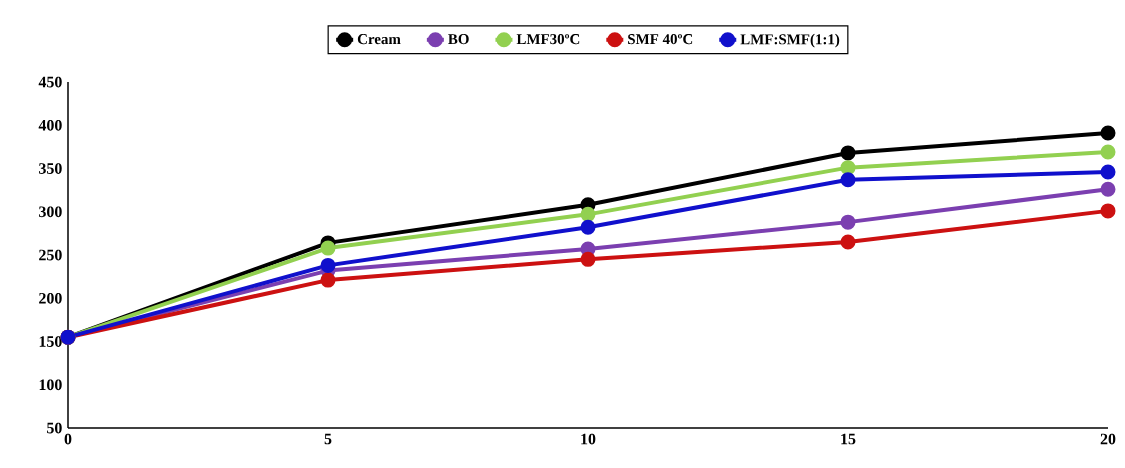 The width and height of the screenshot is (1125, 468). I want to click on x-tick-label: 10, so click(588, 439).